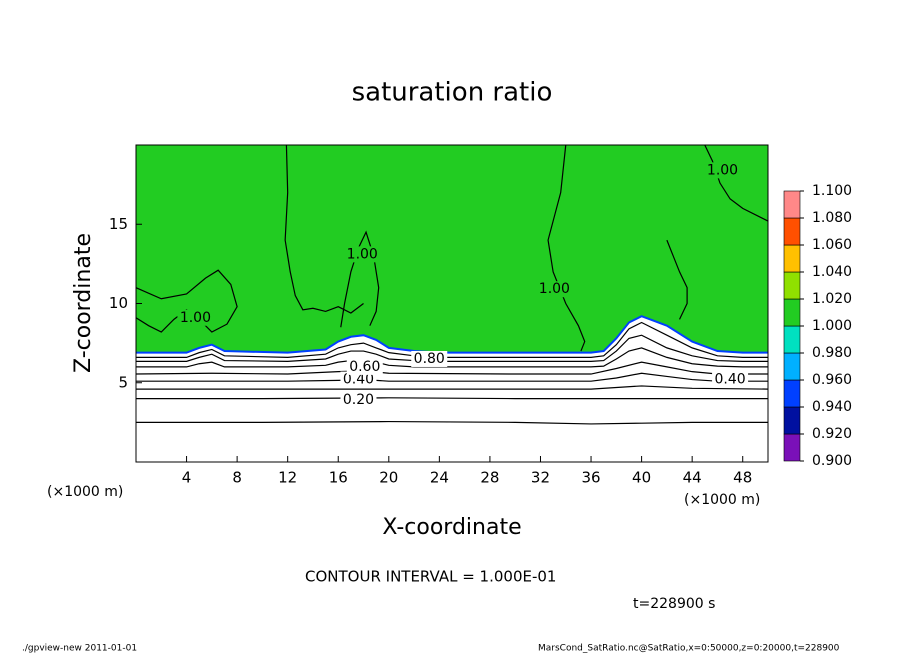 This screenshot has height=654, width=904. Describe the element at coordinates (79, 649) in the screenshot. I see `footer-left: ./gpview-new 2011-01-01` at that location.